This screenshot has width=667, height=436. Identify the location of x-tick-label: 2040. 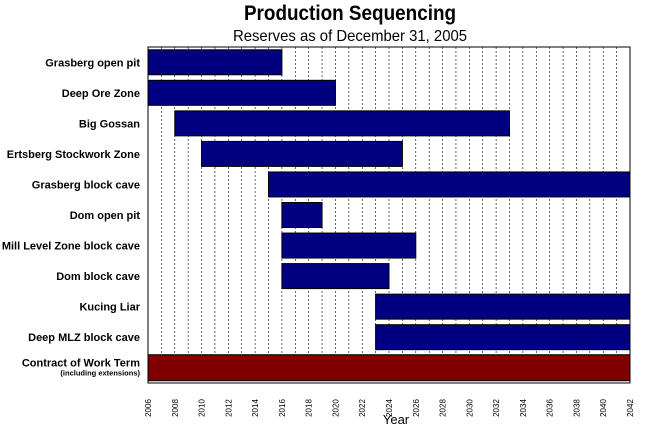
(603, 408).